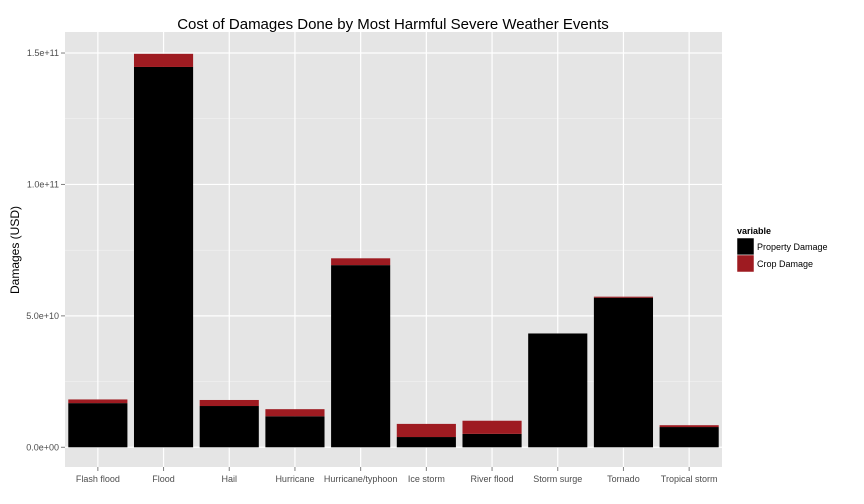 This screenshot has height=504, width=864. Describe the element at coordinates (754, 231) in the screenshot. I see `legend-title: variable` at that location.